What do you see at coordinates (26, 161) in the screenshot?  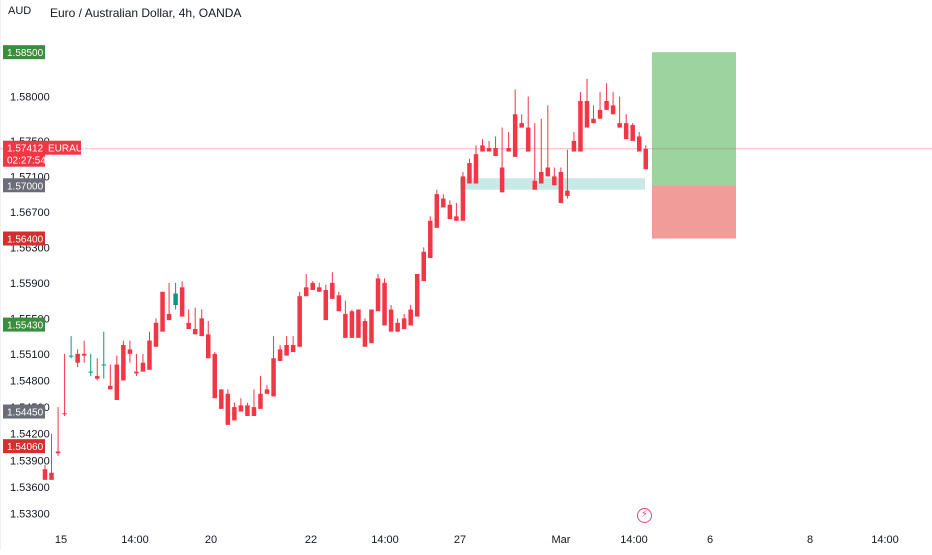 I see `countdown-label: 02:27:54` at bounding box center [26, 161].